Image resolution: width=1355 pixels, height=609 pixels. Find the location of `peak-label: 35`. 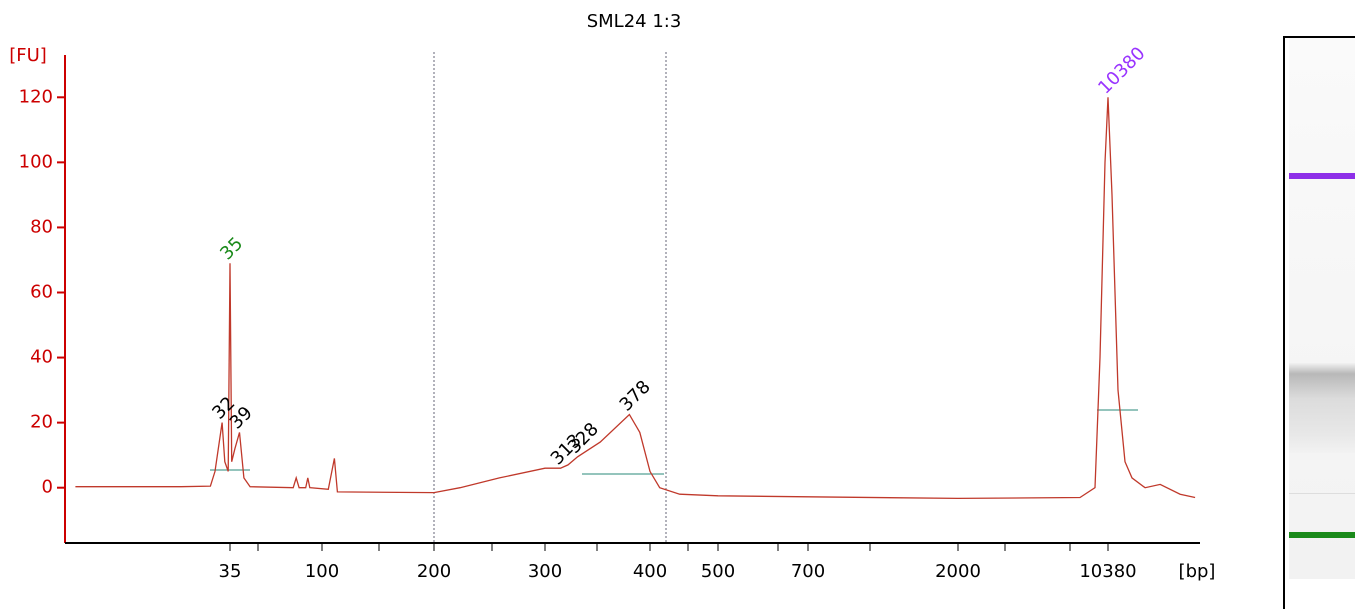

peak-label: 35 is located at coordinates (231, 248).